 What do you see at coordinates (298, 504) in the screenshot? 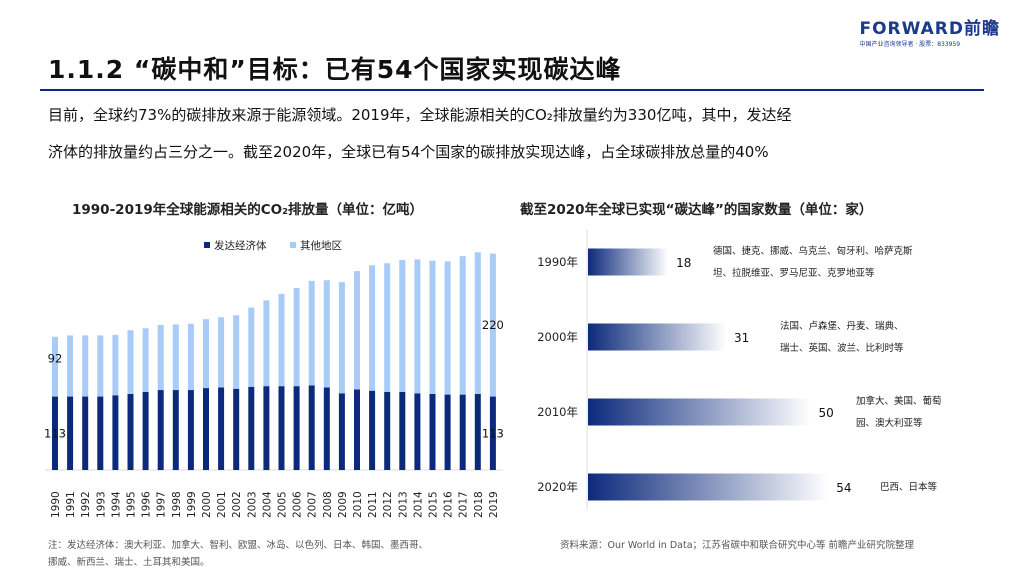
I see `x-tick-label: 2006` at bounding box center [298, 504].